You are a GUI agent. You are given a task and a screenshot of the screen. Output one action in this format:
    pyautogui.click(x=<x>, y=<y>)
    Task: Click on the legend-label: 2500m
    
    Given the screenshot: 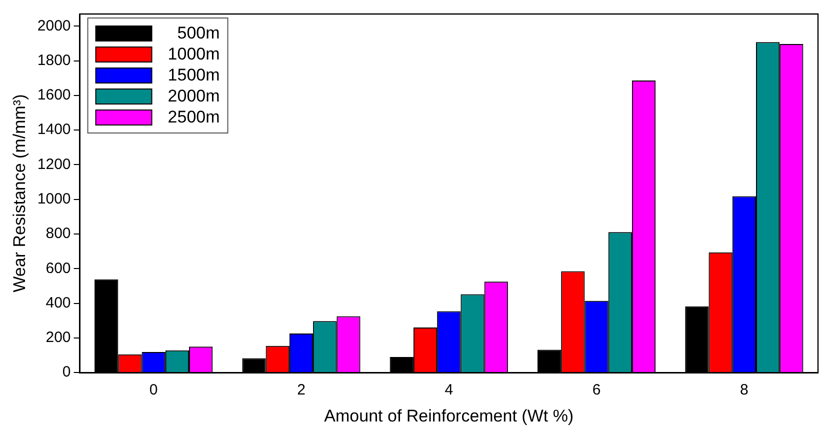 What is the action you would take?
    pyautogui.click(x=194, y=117)
    